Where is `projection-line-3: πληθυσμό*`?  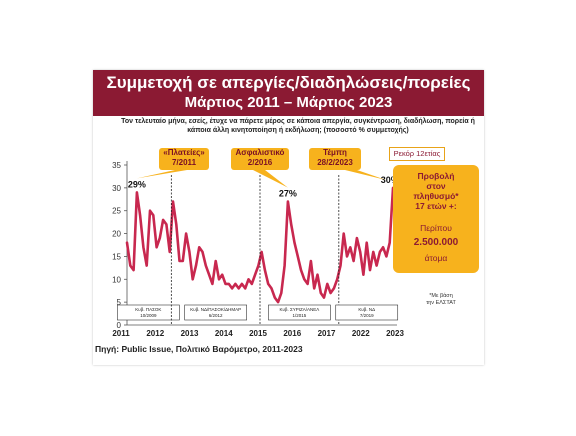
projection-line-3: πληθυσμό* is located at coordinates (436, 196).